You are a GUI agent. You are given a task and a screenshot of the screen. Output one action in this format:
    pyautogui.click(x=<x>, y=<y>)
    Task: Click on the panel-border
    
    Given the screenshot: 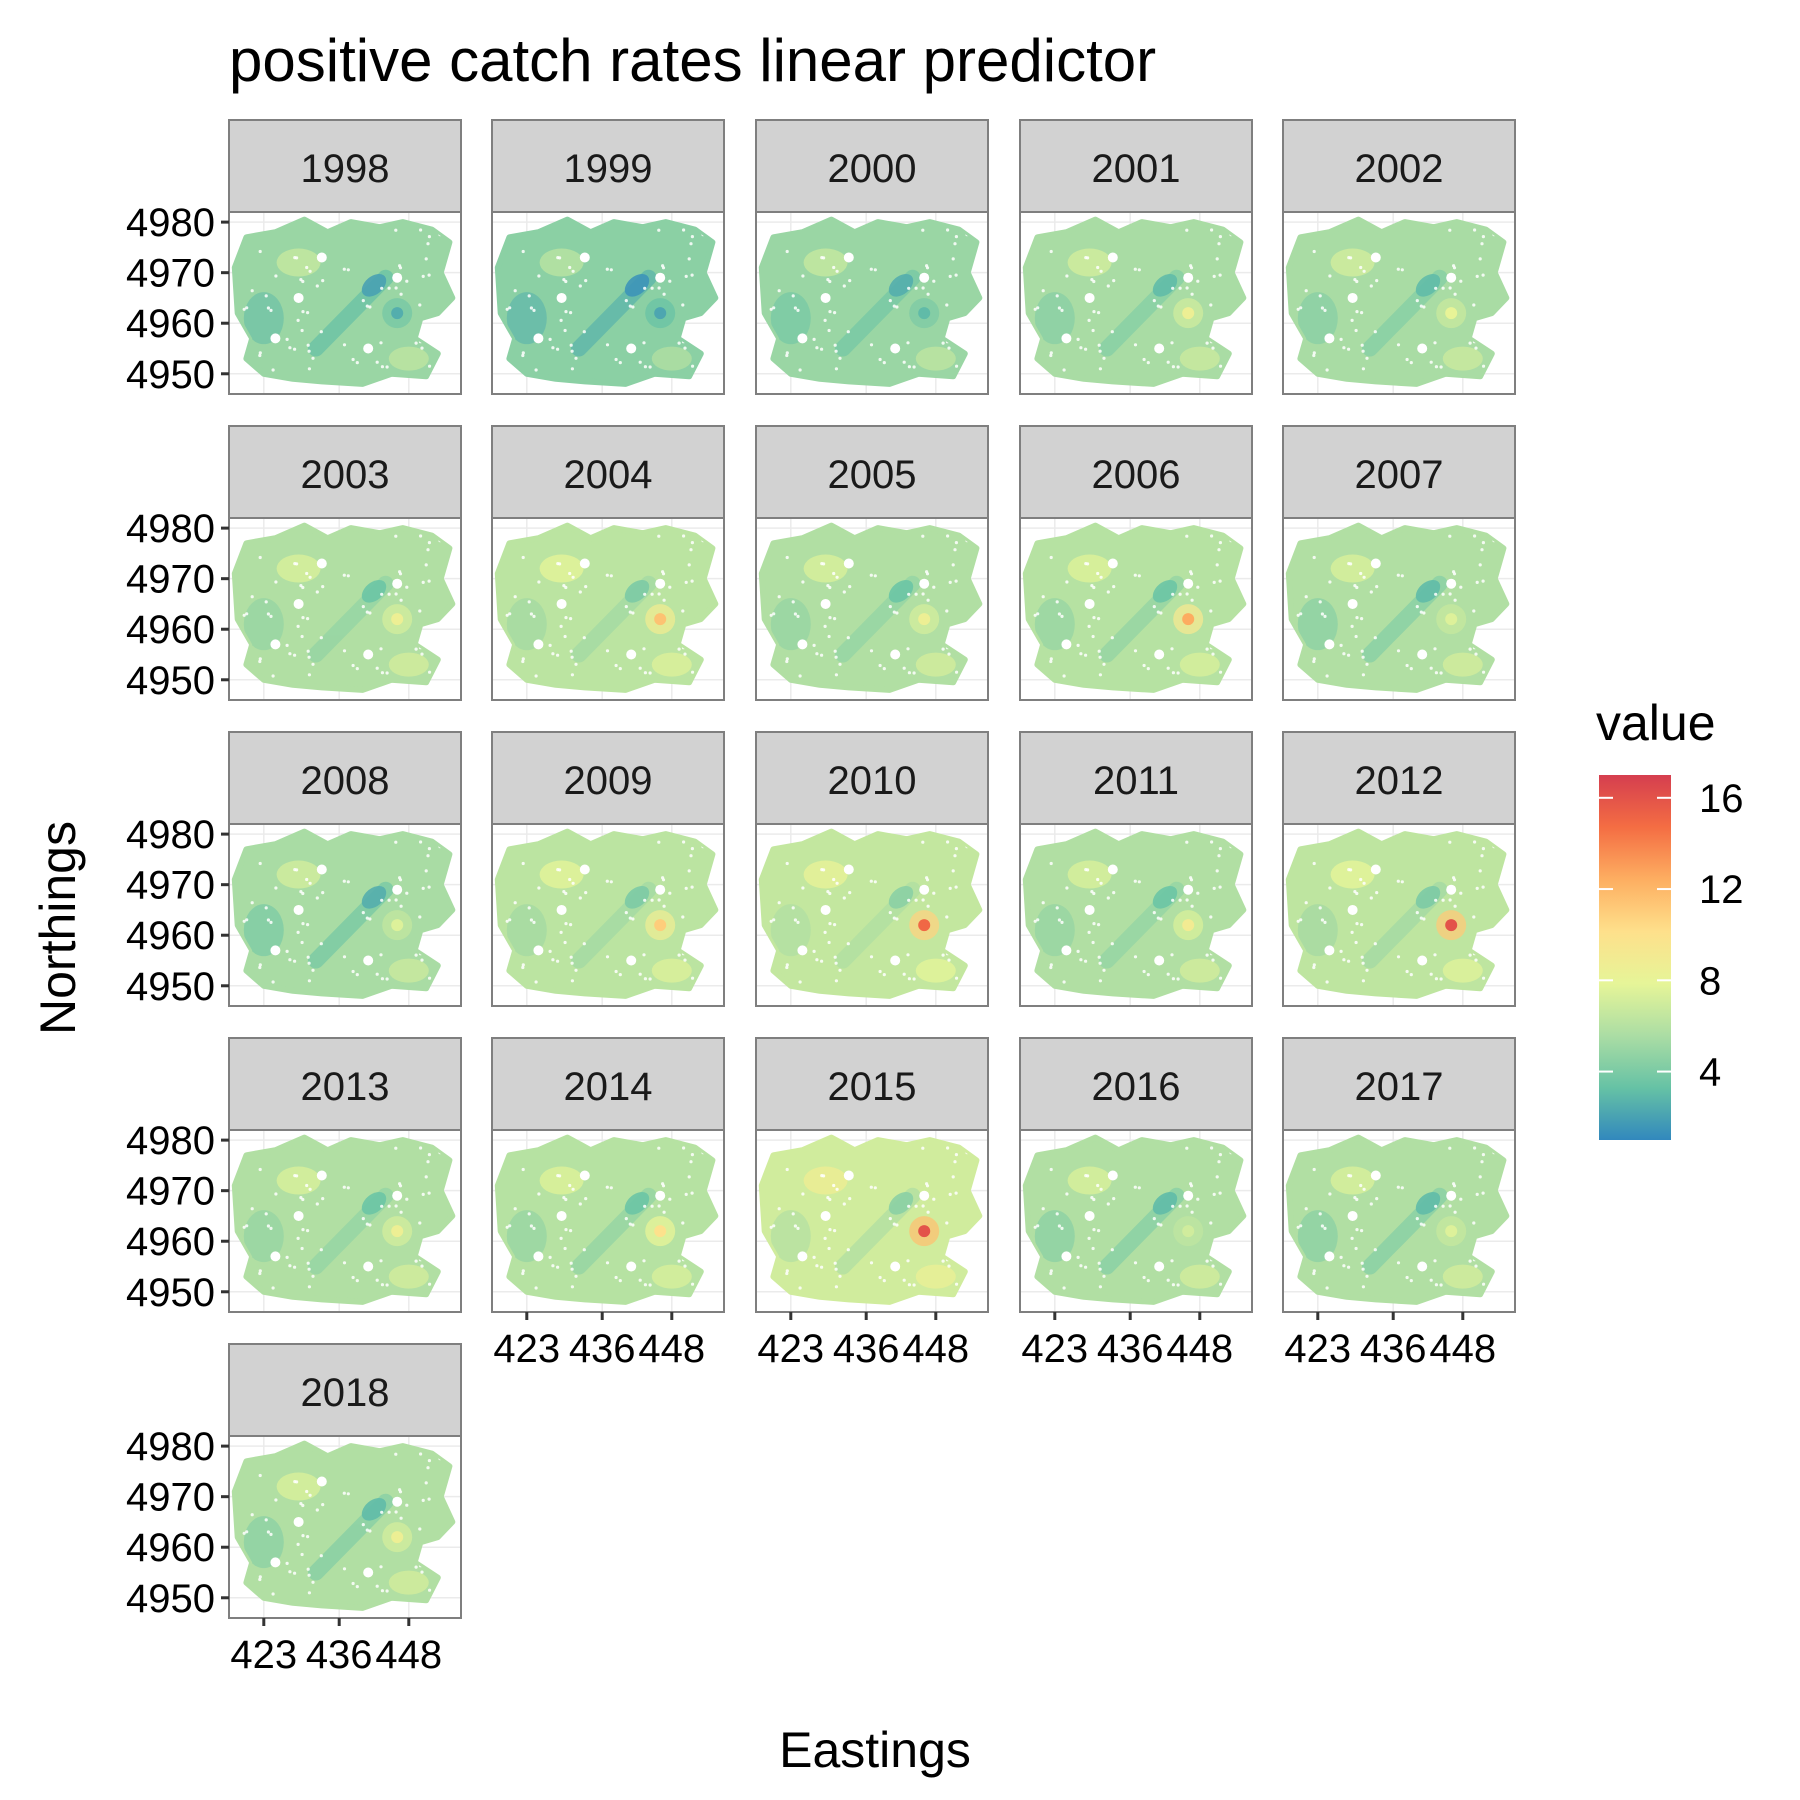 What is the action you would take?
    pyautogui.click(x=872, y=915)
    